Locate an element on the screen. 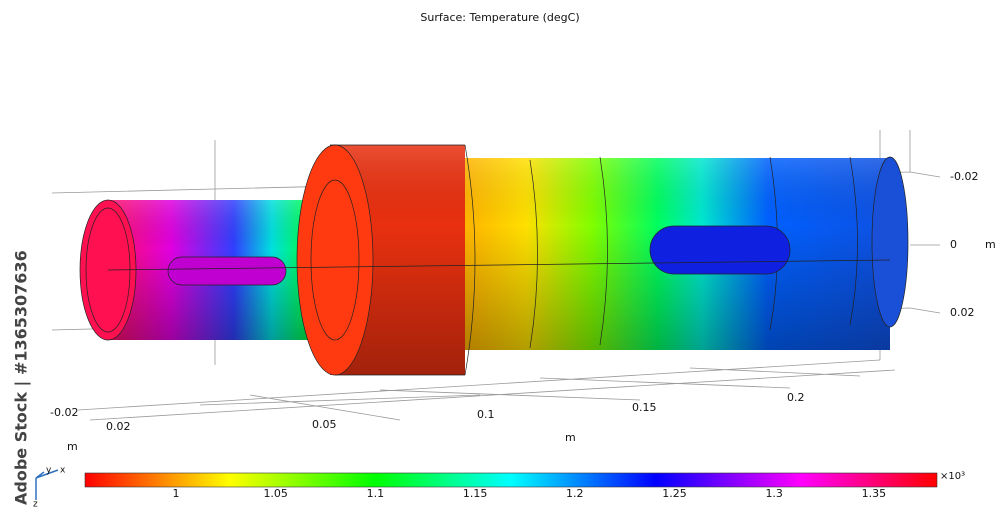 The width and height of the screenshot is (1000, 509). triad-z: z is located at coordinates (35, 504).